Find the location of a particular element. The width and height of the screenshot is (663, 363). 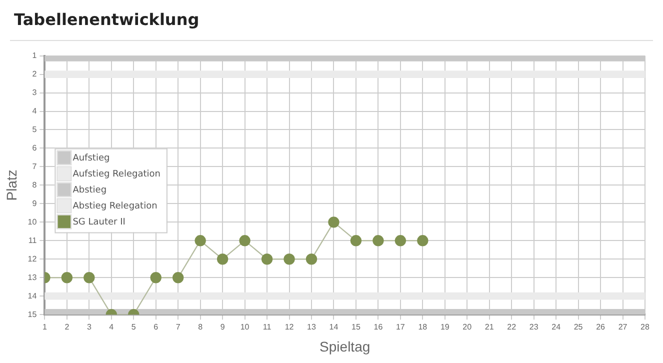

x-tick-label: 19 is located at coordinates (445, 327).